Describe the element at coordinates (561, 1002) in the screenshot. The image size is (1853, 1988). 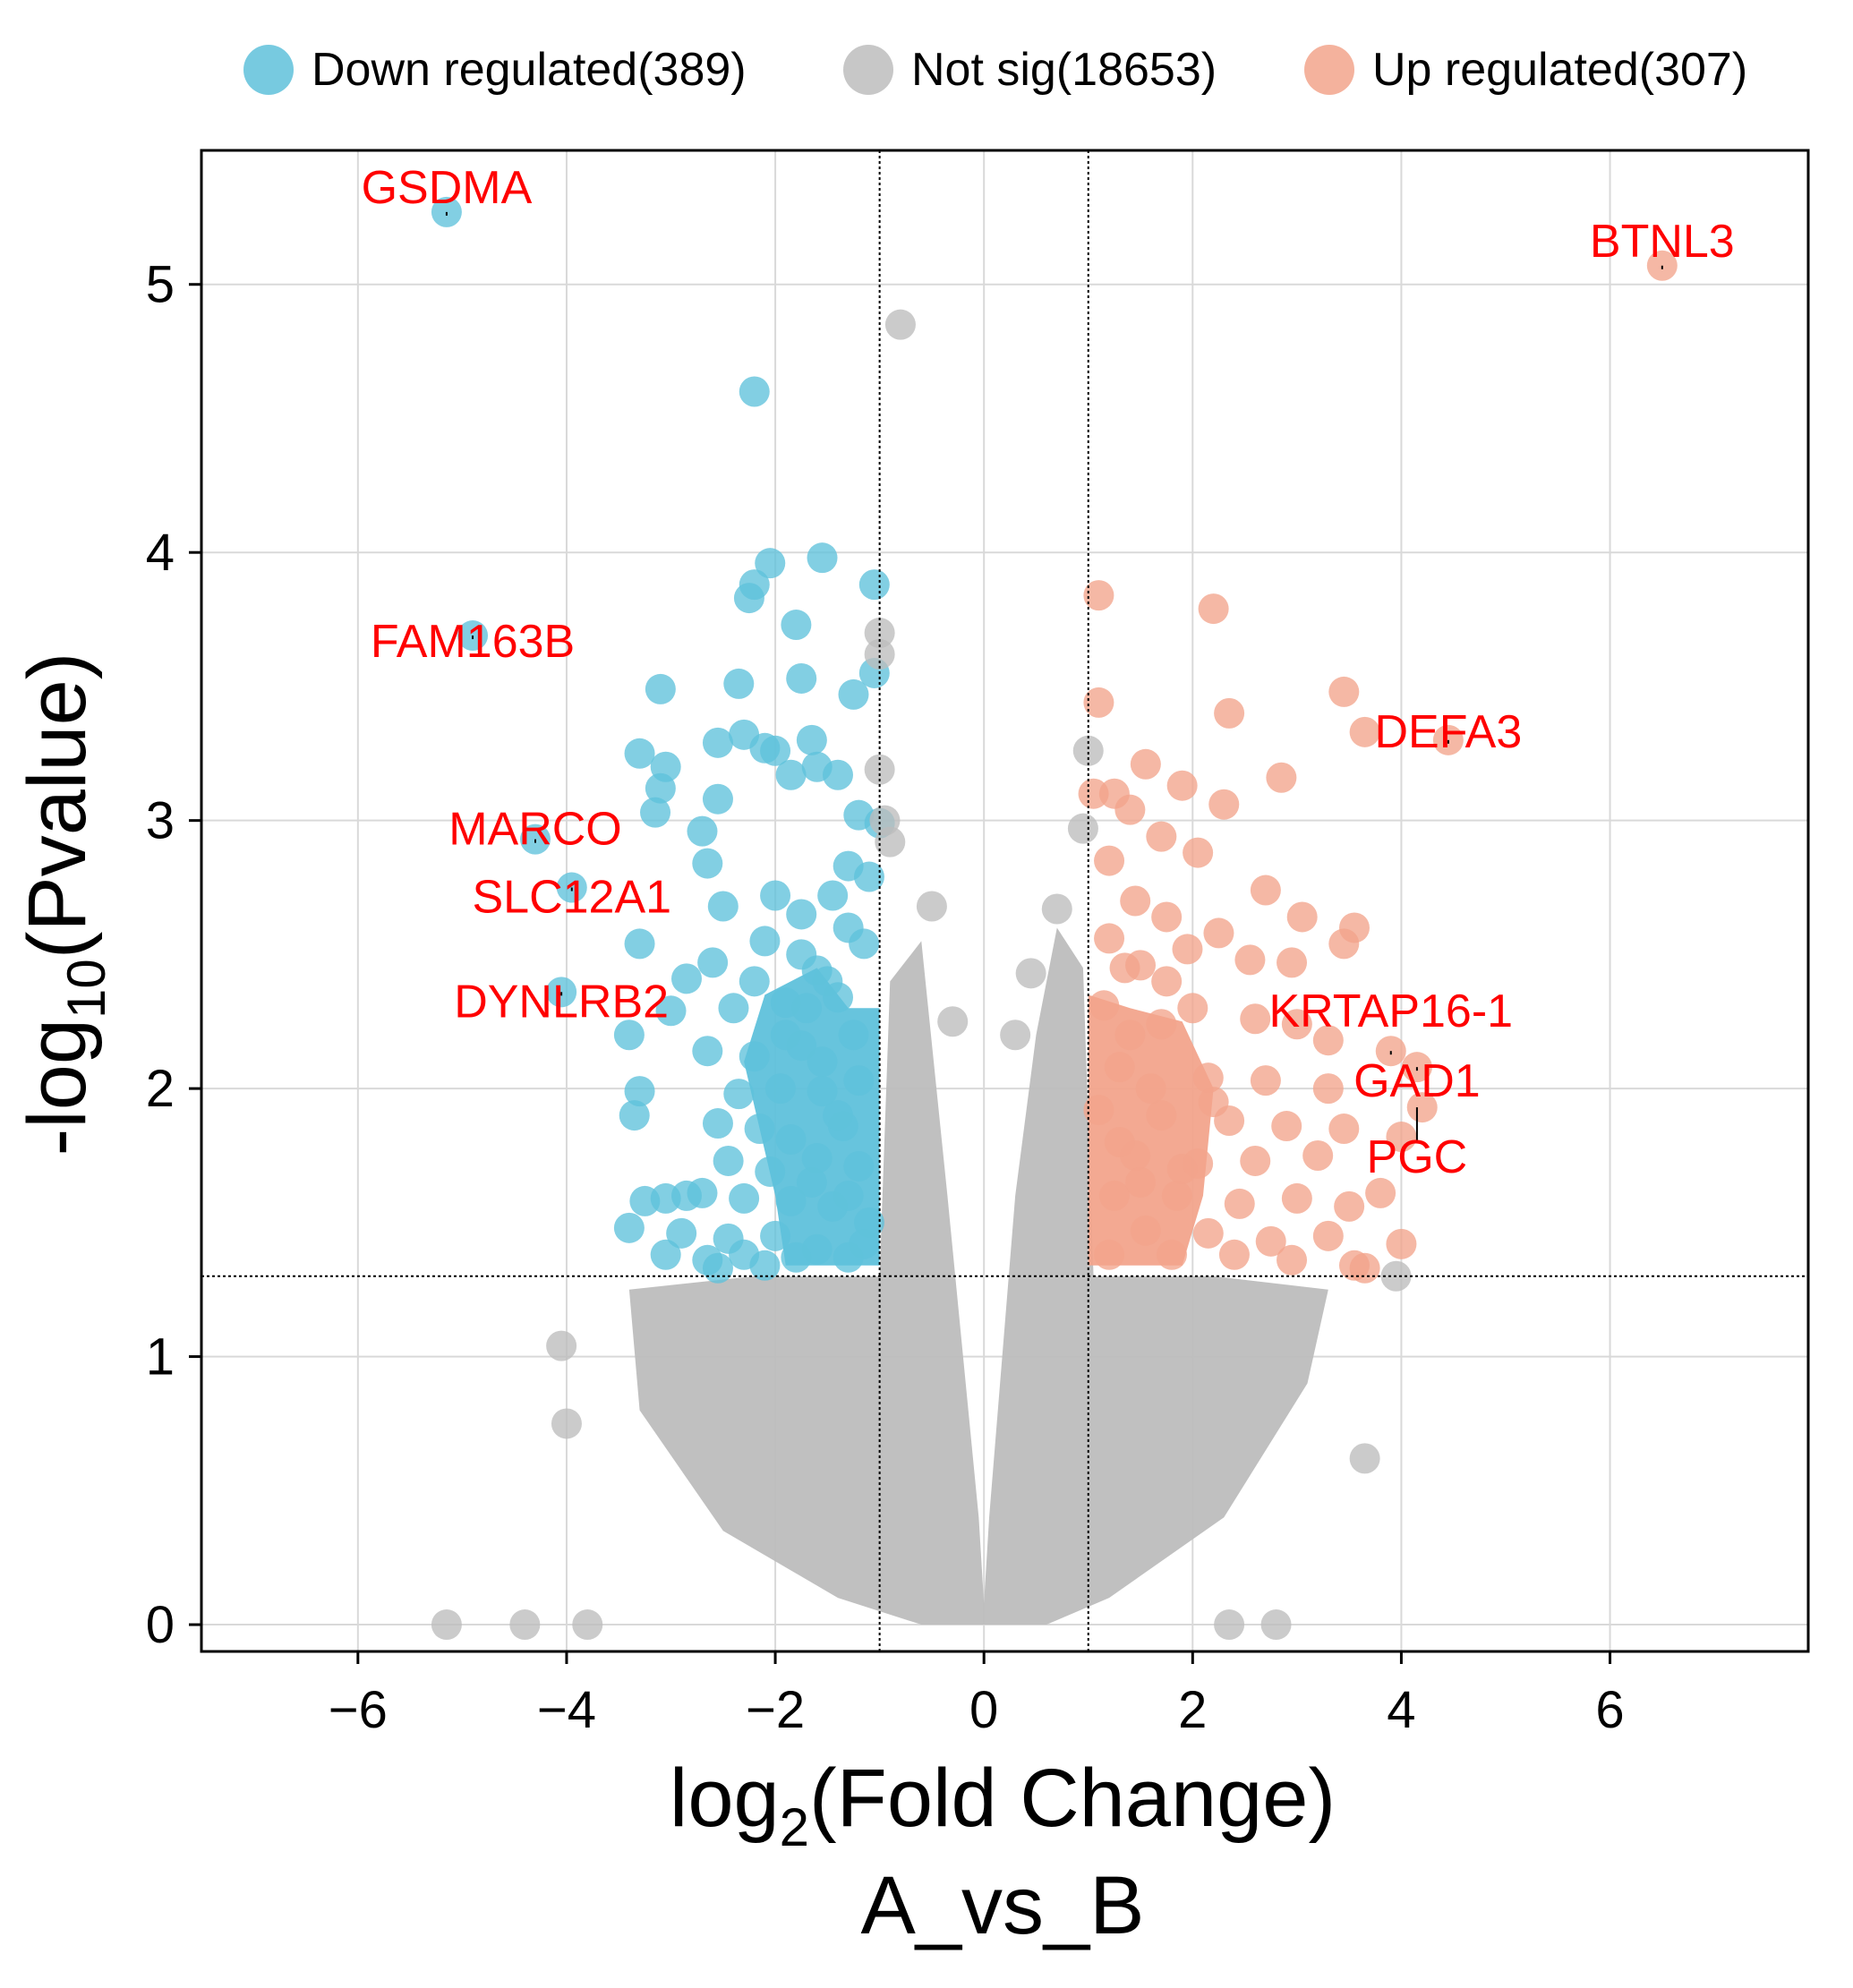
I see `gene-label: DYNLRB2` at that location.